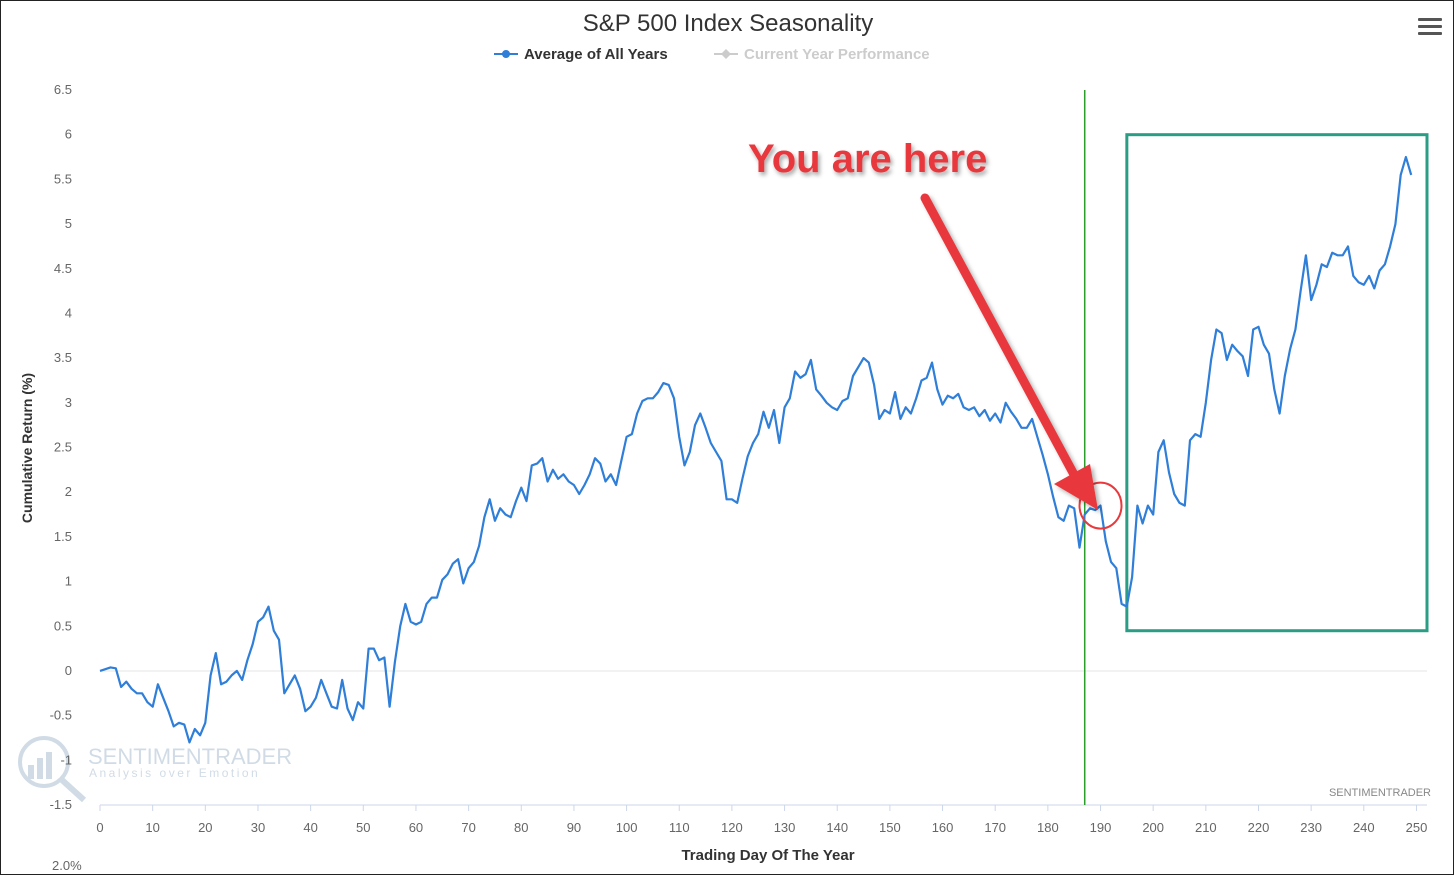 This screenshot has height=877, width=1456. Describe the element at coordinates (363, 827) in the screenshot. I see `x-tick-label: 50` at that location.